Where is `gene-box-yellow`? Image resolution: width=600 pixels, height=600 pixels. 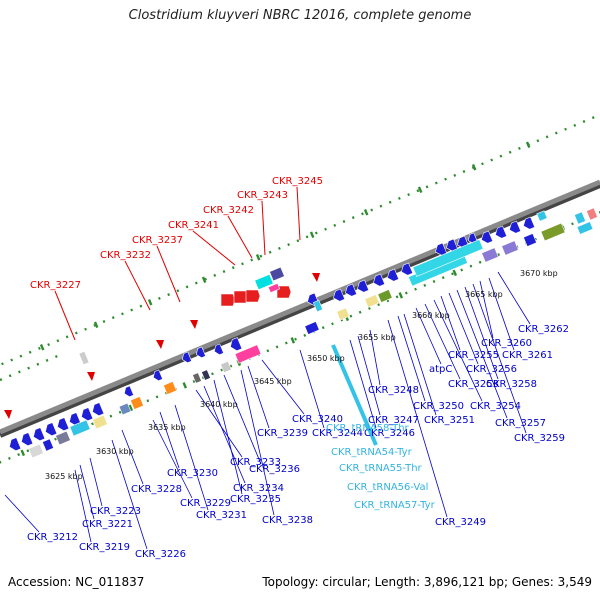 gene-box-yellow is located at coordinates (343, 314).